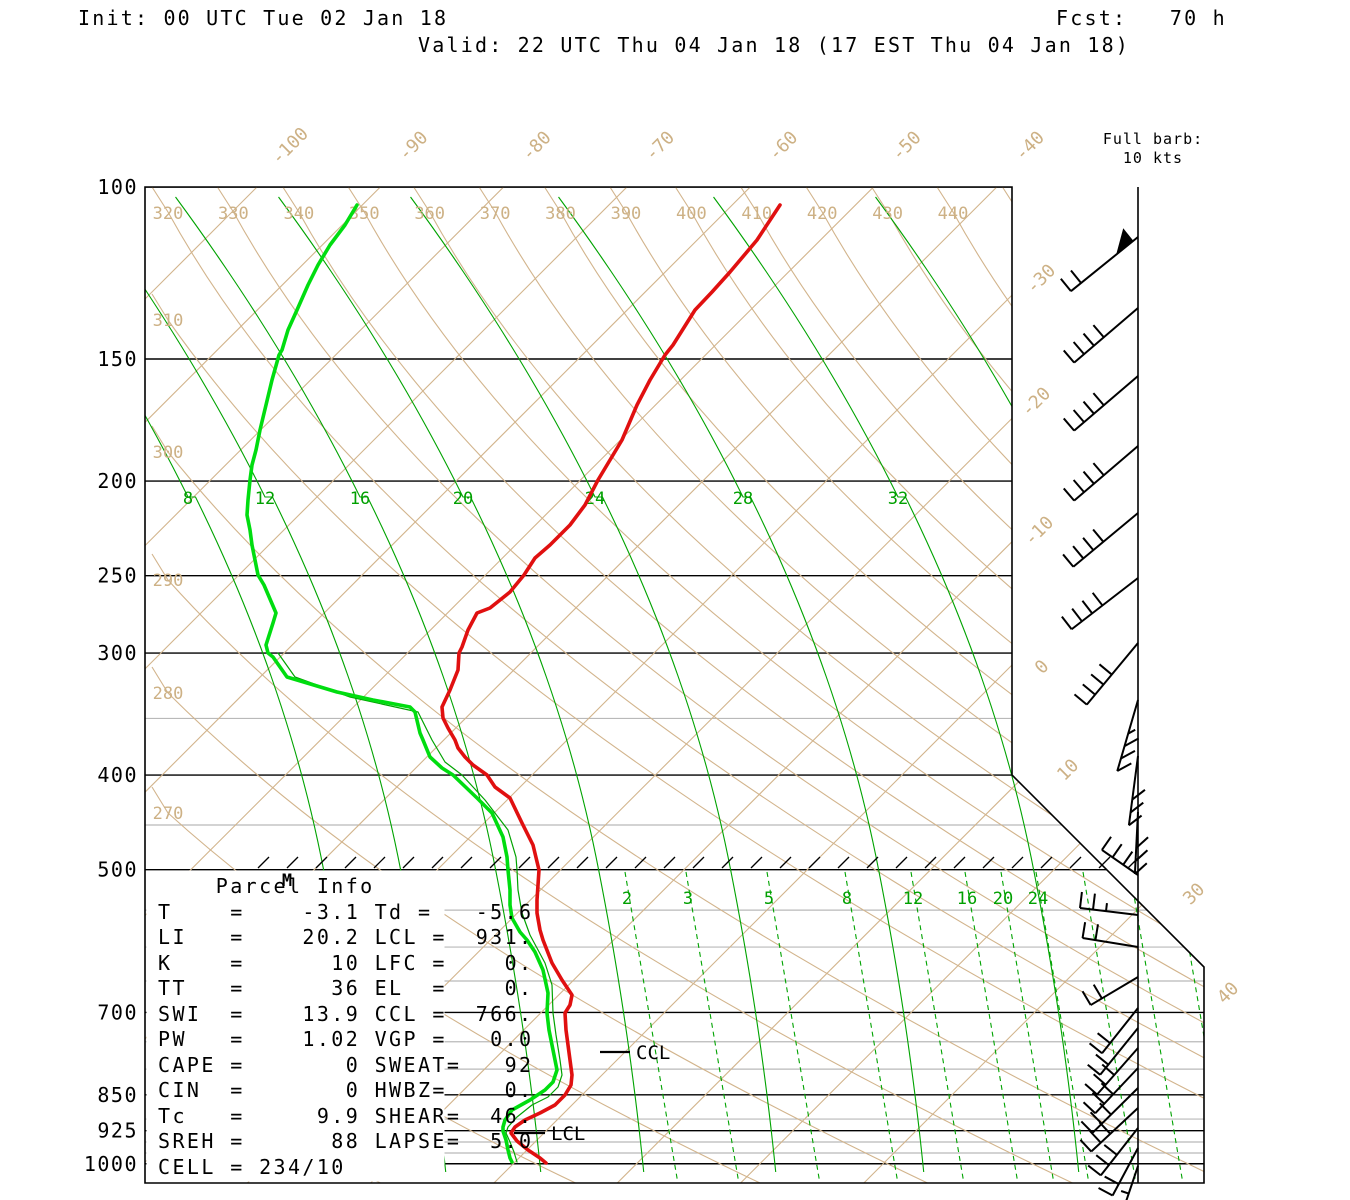  Describe the element at coordinates (117, 576) in the screenshot. I see `chart-label: 250` at that location.